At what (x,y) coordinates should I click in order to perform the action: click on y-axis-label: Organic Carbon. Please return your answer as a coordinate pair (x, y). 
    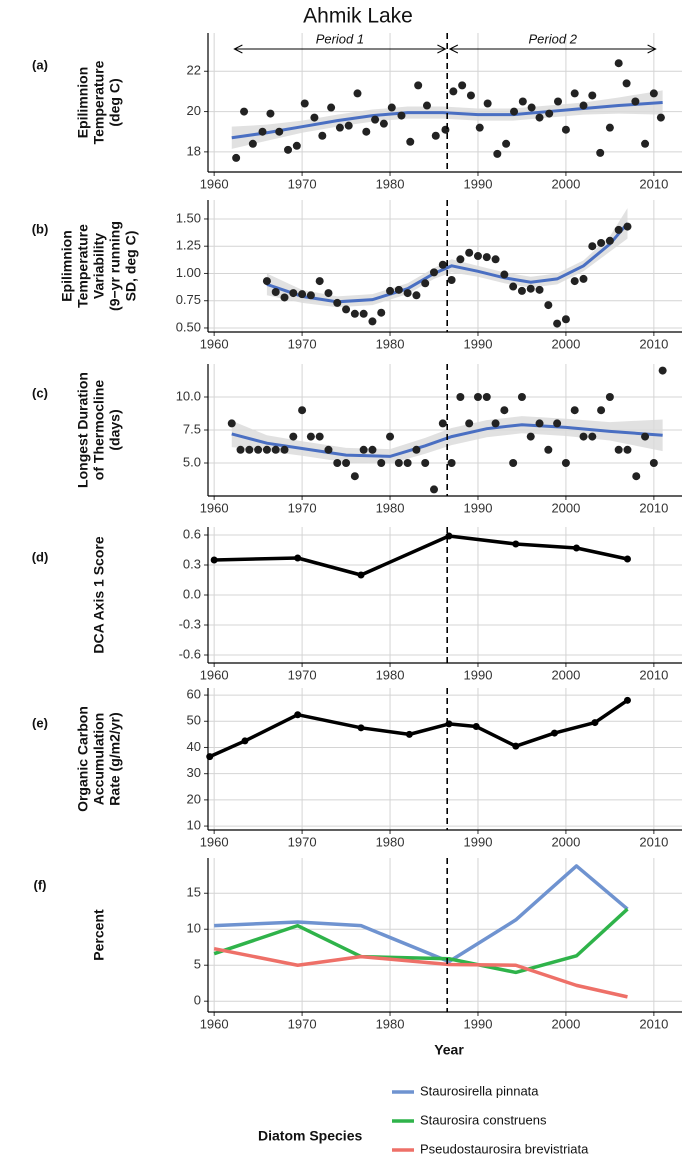
    Looking at the image, I should click on (83, 759).